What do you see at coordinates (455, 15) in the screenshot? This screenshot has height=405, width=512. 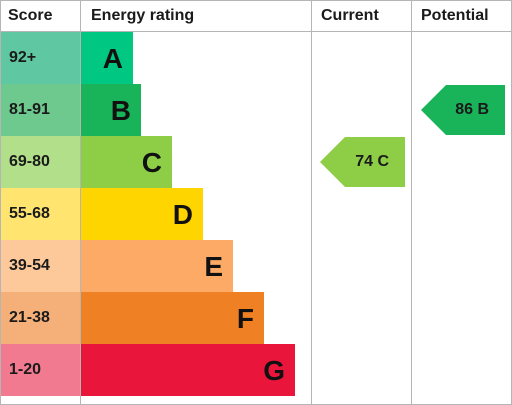 I see `header-potential: Potential` at bounding box center [455, 15].